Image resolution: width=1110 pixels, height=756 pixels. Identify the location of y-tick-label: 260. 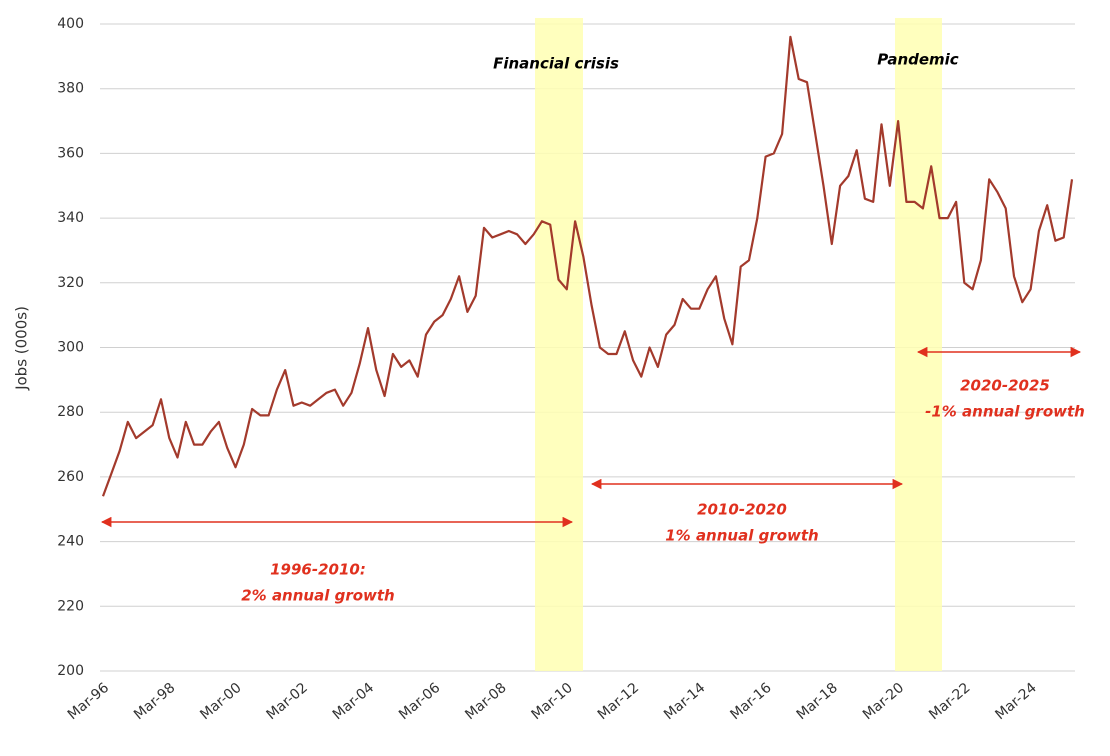
(70, 477).